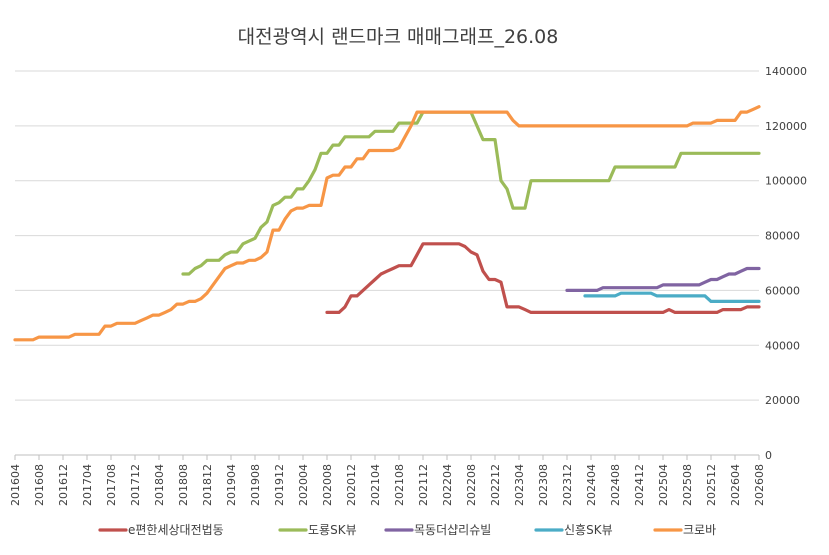  Describe the element at coordinates (375, 485) in the screenshot. I see `x-tick-label: 202104` at that location.